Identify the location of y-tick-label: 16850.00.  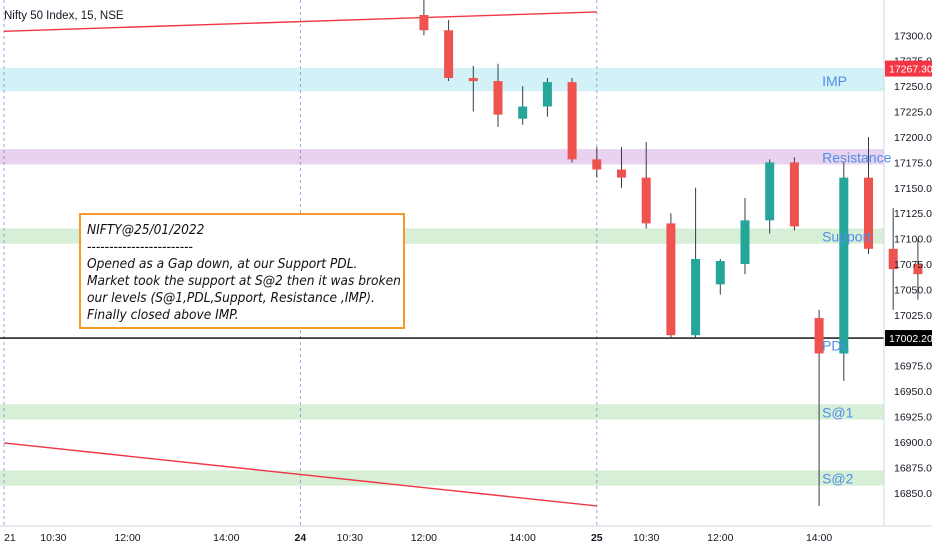
(913, 494).